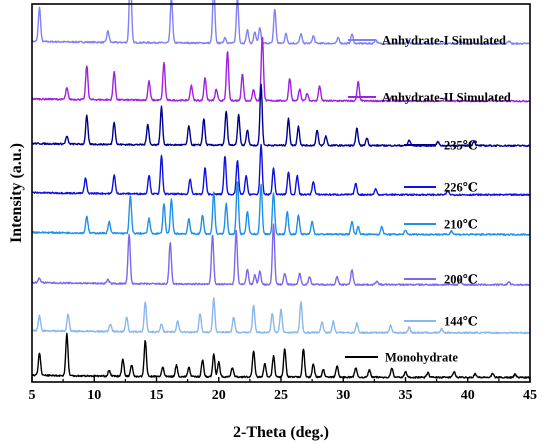 The width and height of the screenshot is (550, 444). What do you see at coordinates (219, 395) in the screenshot?
I see `x-tick-label-3: 20` at bounding box center [219, 395].